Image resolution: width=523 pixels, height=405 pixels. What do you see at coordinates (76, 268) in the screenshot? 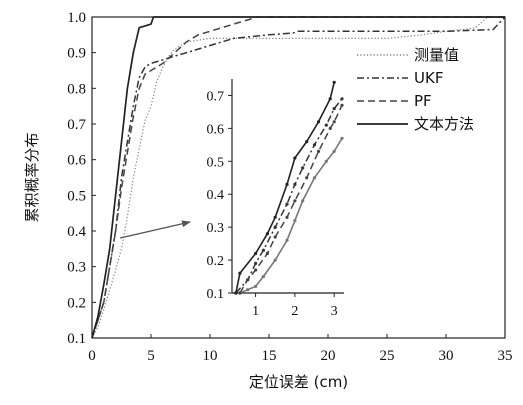
I see `y-tick-label: 0.3` at bounding box center [76, 268].